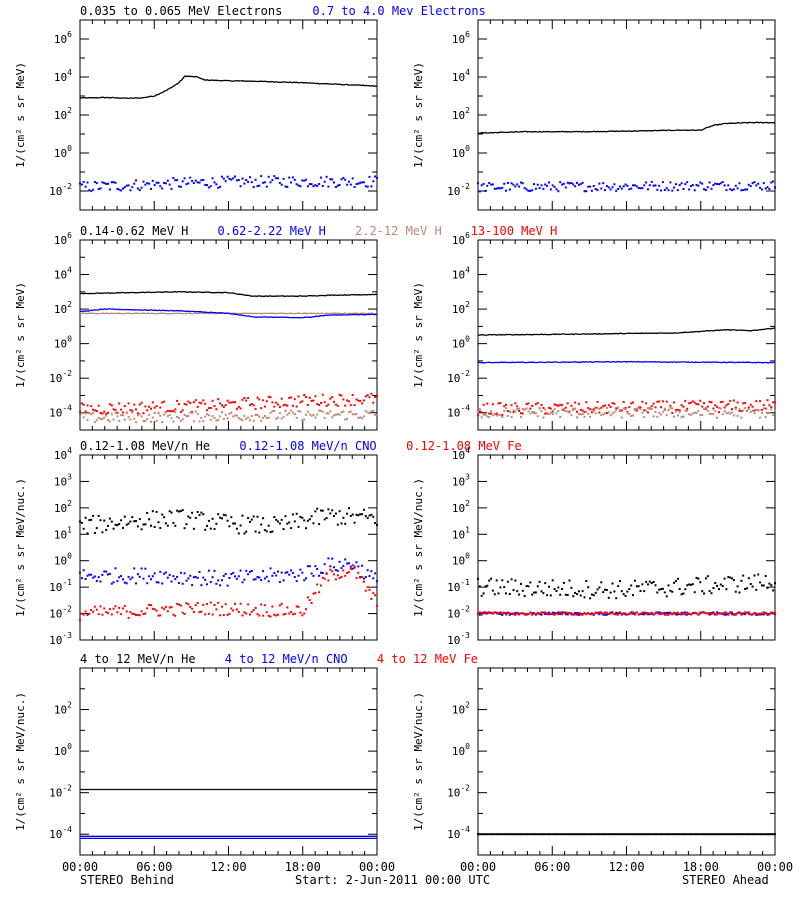  Describe the element at coordinates (461, 38) in the screenshot. I see `y-tick-label: 10⁶` at that location.